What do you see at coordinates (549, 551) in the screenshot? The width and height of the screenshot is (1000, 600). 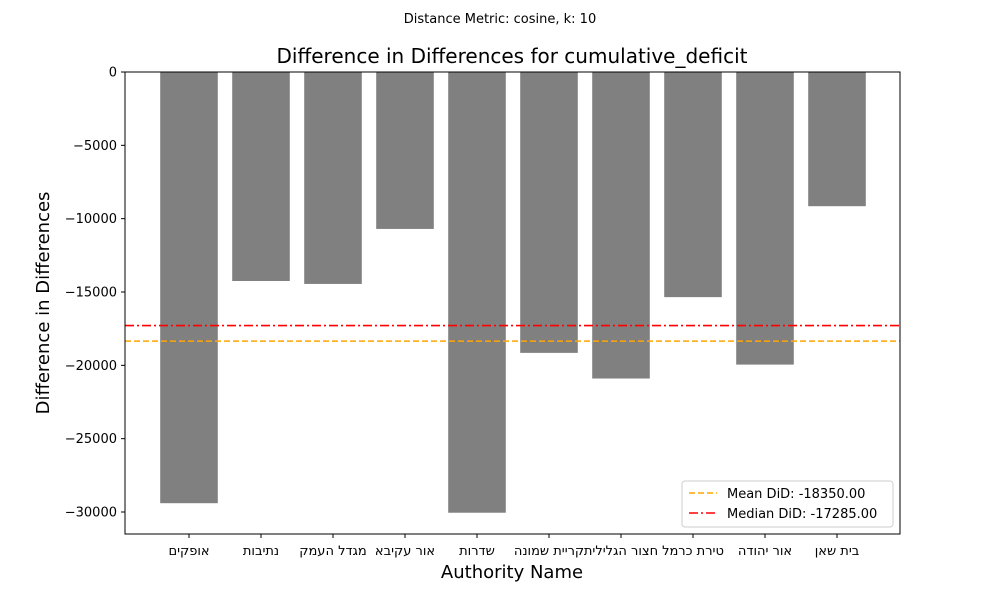 I see `x-tick-label: קריית שמונה` at bounding box center [549, 551].